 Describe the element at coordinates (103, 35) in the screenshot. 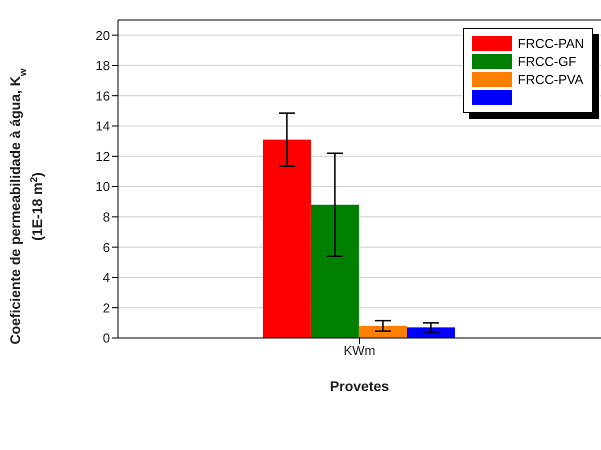

I see `y-tick-label: 20` at that location.